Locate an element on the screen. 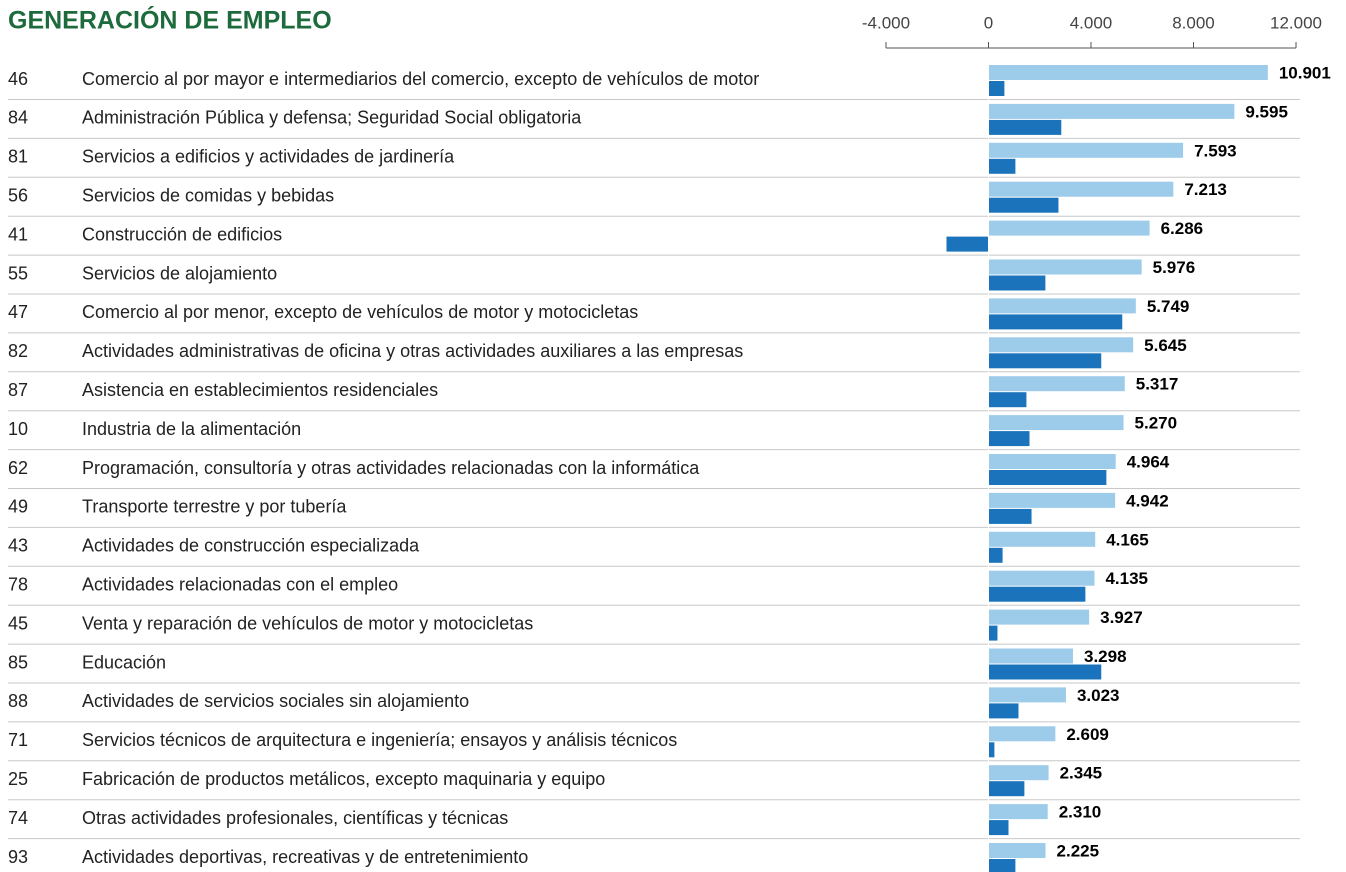 This screenshot has width=1346, height=872. row-code: 78 is located at coordinates (18, 584).